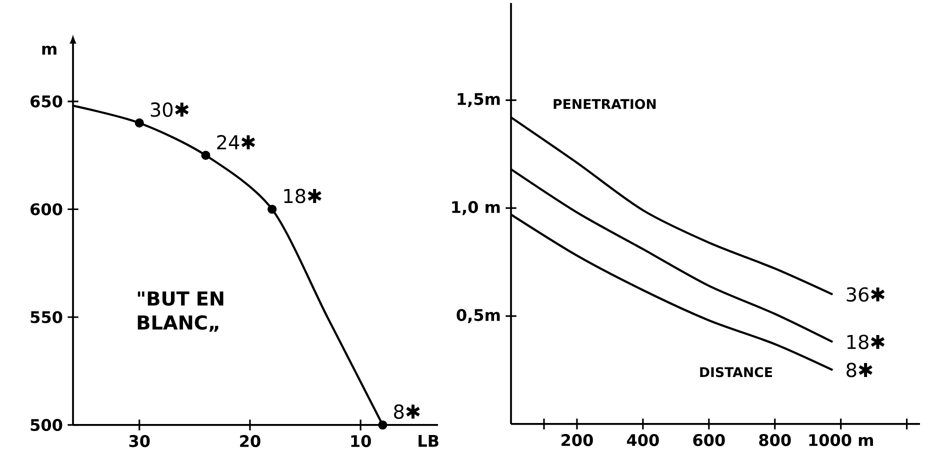 This screenshot has width=927, height=466. I want to click on x-tick-label: 800, so click(775, 440).